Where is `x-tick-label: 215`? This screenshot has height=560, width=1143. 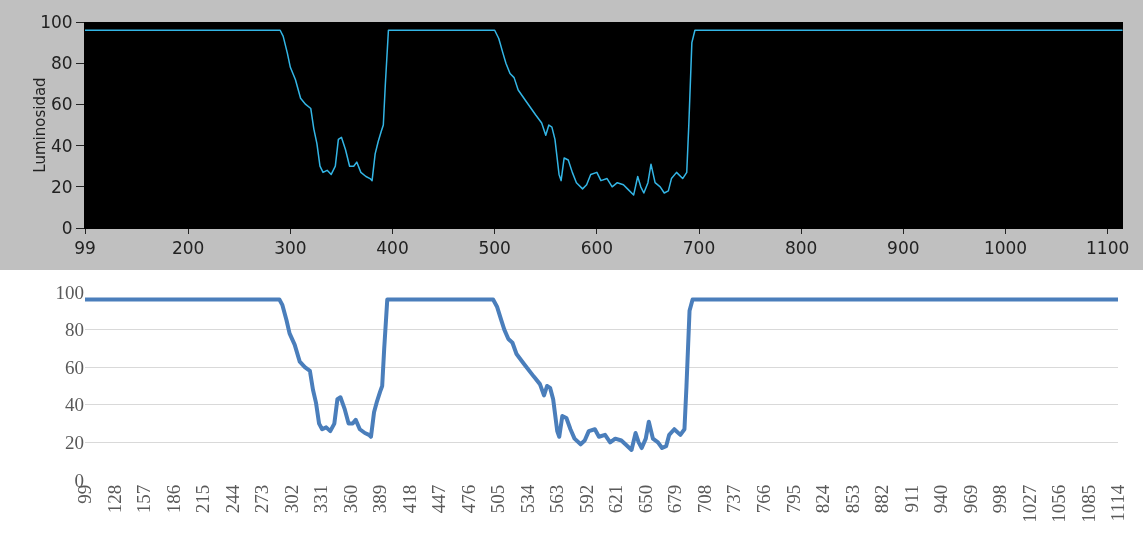 x-tick-label: 215 is located at coordinates (203, 499).